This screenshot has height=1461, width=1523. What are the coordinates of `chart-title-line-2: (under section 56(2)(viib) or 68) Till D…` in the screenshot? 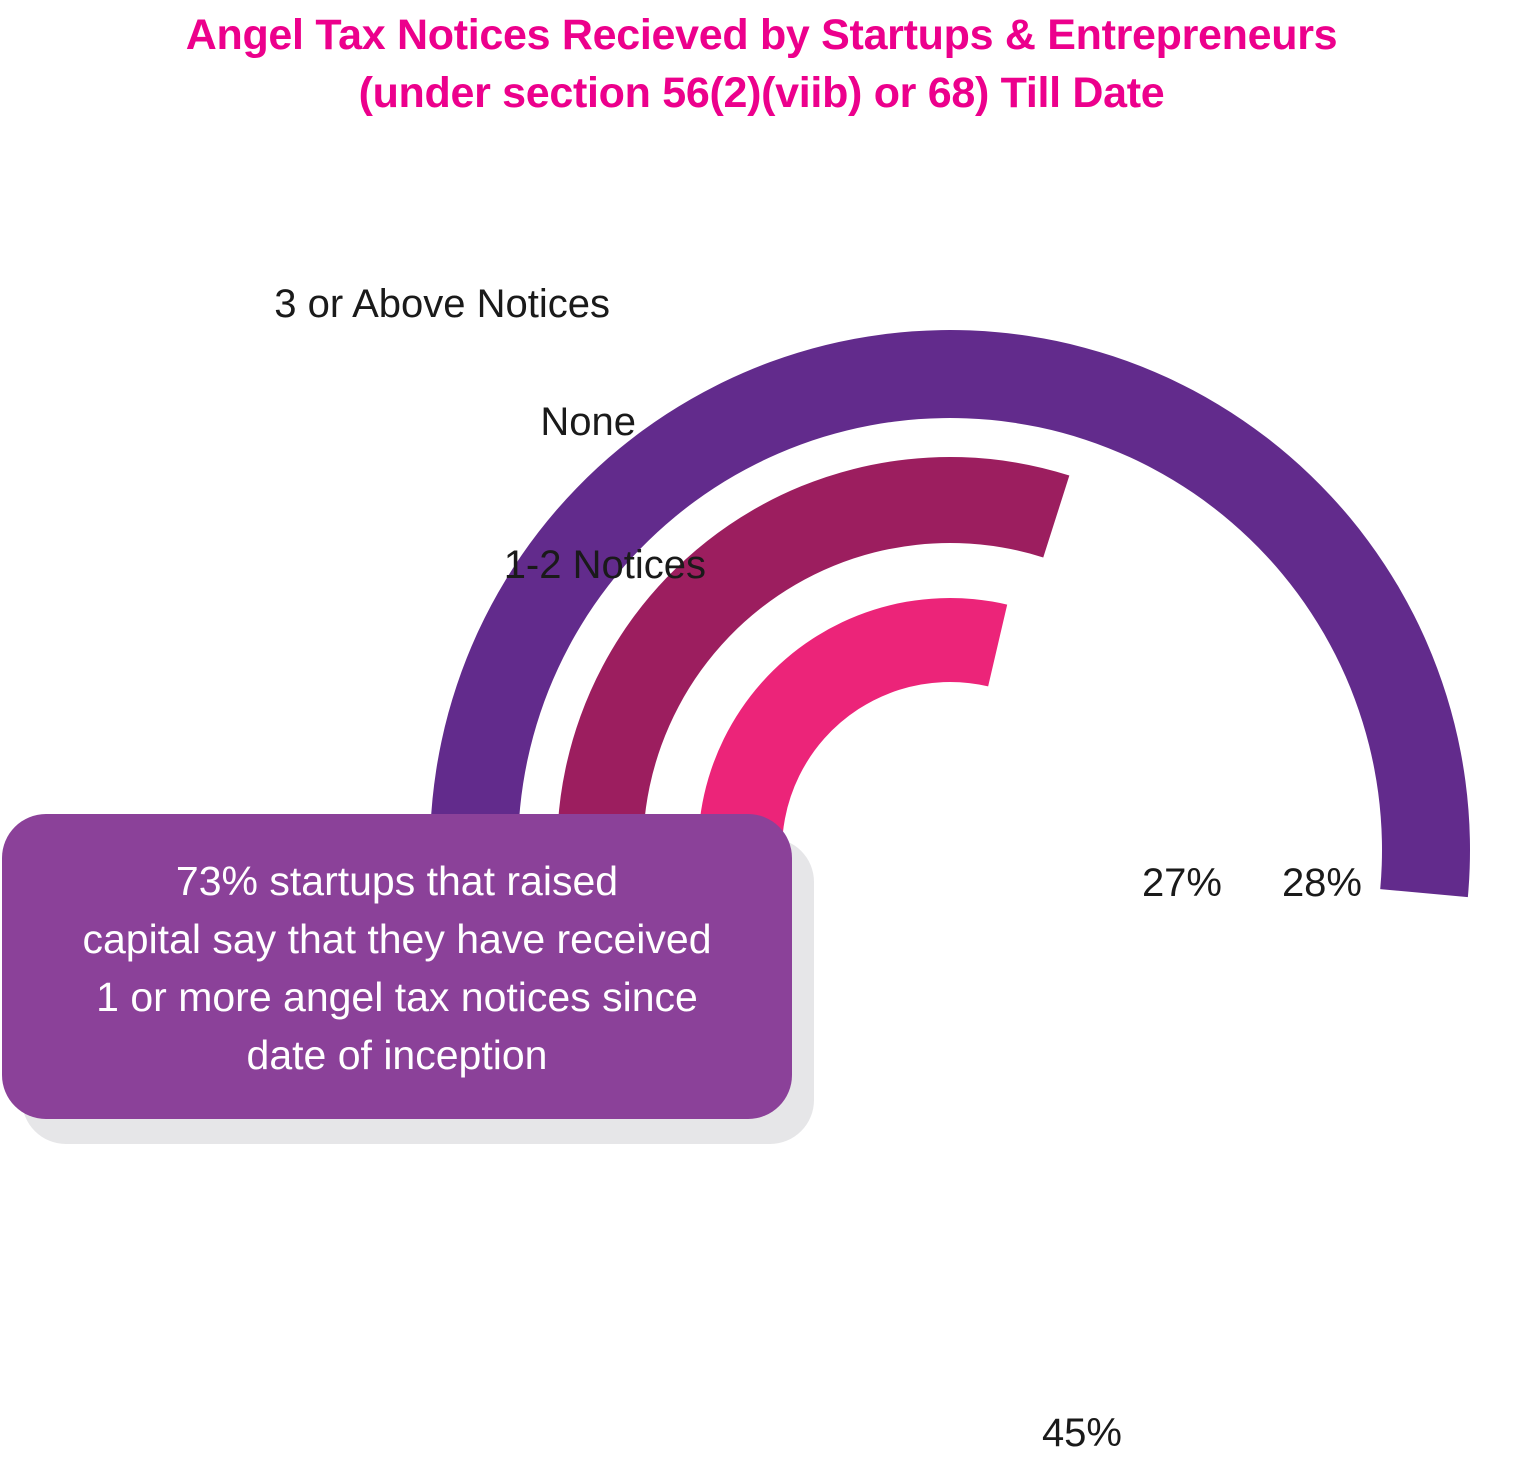 It's located at (761, 93).